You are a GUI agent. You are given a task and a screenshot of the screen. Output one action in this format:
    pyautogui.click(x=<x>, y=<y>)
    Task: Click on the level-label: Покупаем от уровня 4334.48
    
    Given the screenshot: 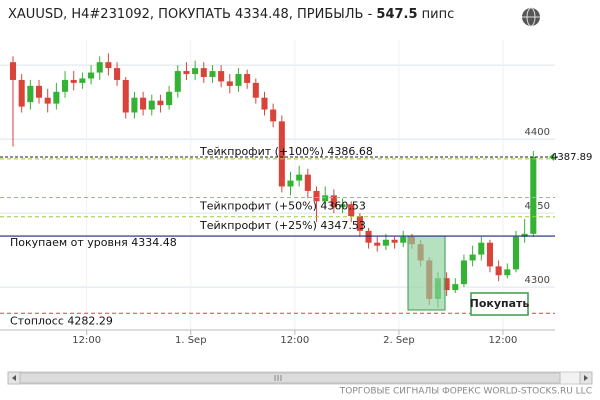 What is the action you would take?
    pyautogui.click(x=93, y=242)
    